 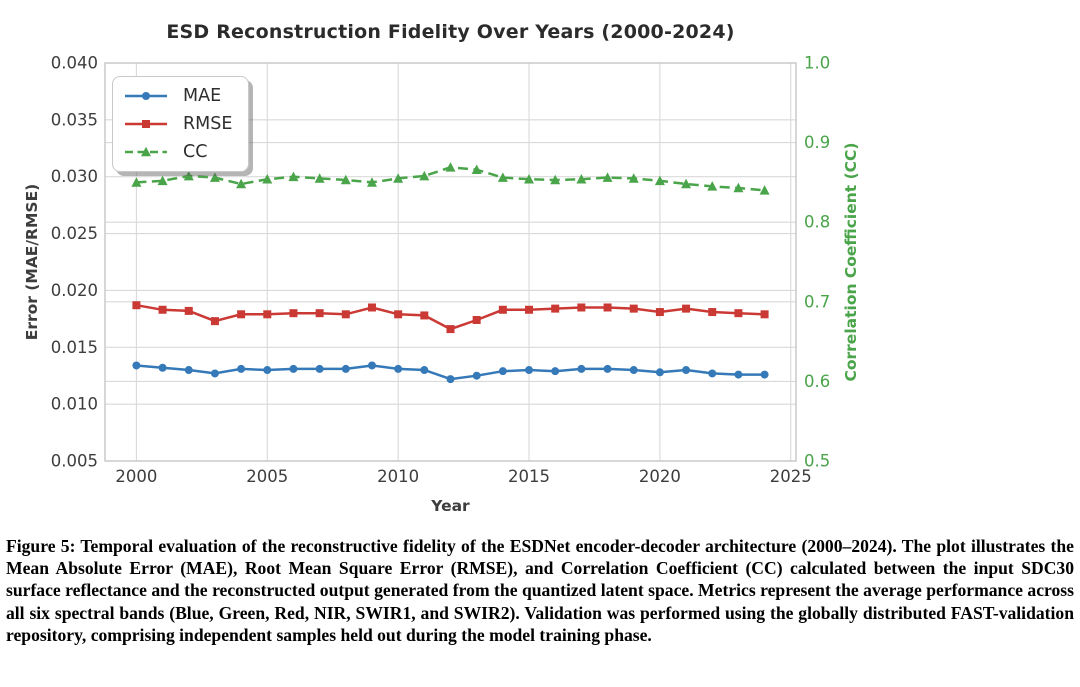 I want to click on y-axis-label-right: Correlation Coefficient (CC), so click(x=851, y=262).